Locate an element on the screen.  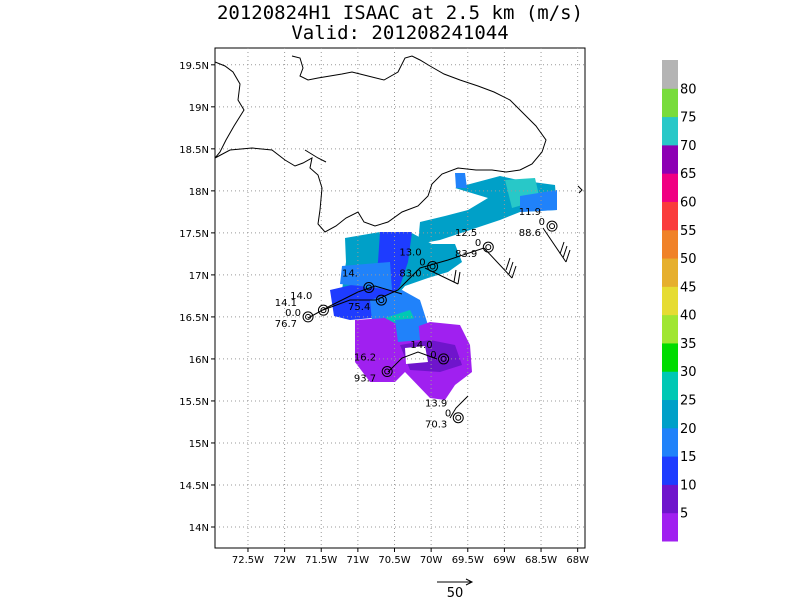
station-marker: 14.0 is located at coordinates (309, 303).